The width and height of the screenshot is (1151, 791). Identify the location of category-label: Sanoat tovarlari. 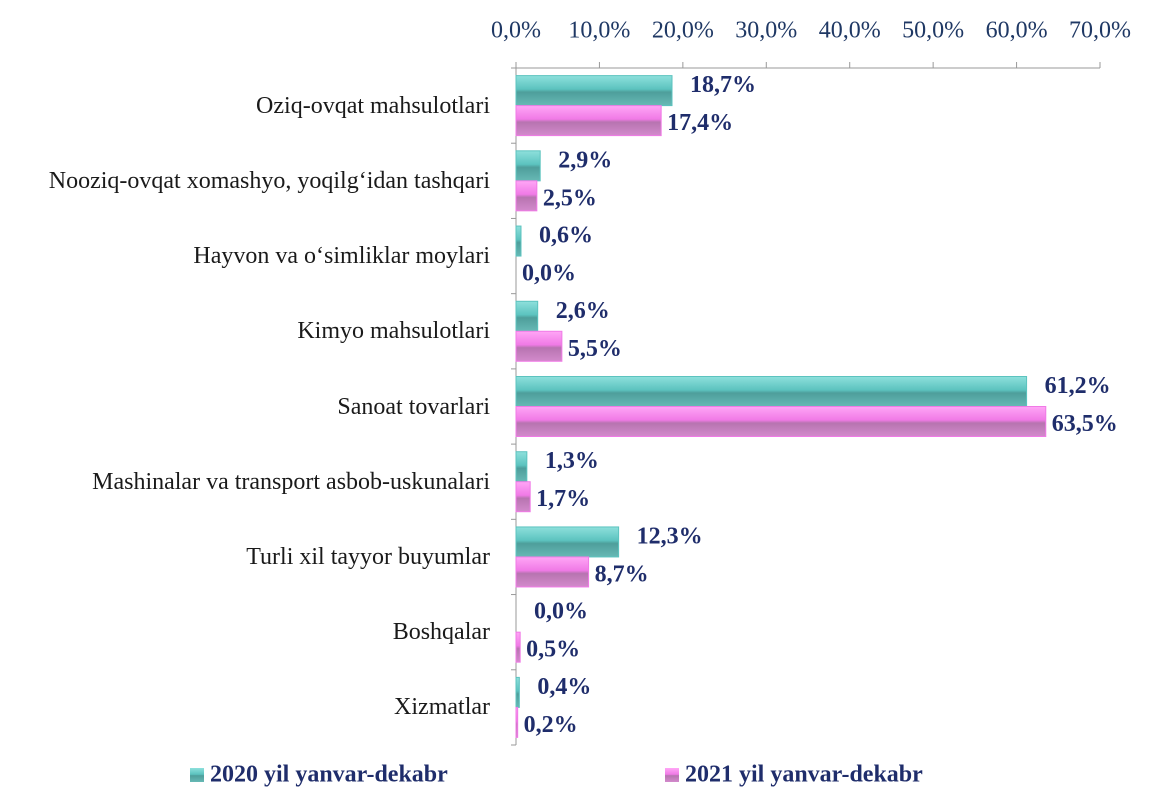
(413, 406).